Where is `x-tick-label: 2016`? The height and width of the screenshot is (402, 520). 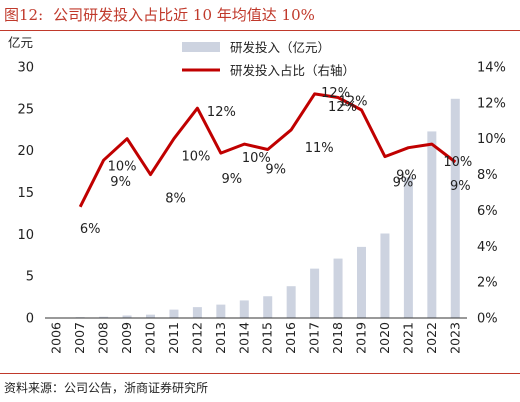
x-tick-label: 2016 is located at coordinates (290, 338).